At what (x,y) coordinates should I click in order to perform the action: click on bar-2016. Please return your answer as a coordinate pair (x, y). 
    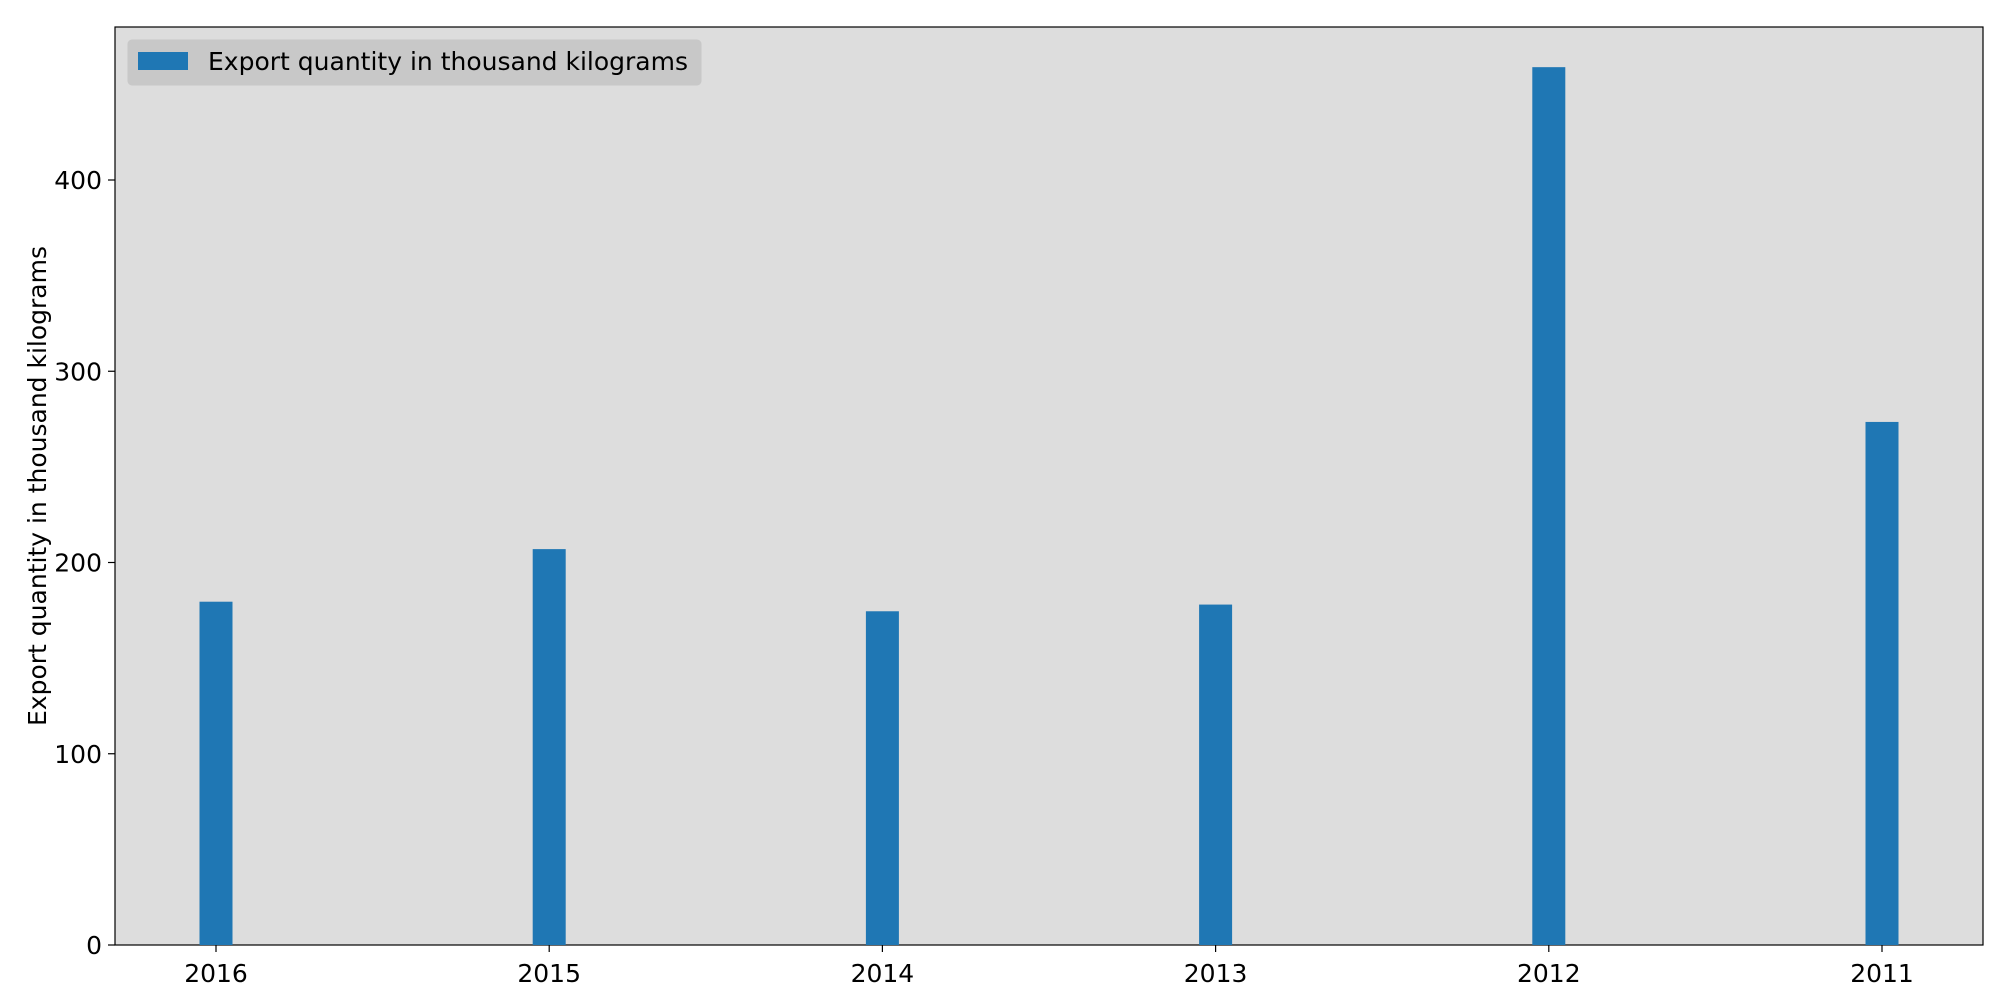
    Looking at the image, I should click on (216, 773).